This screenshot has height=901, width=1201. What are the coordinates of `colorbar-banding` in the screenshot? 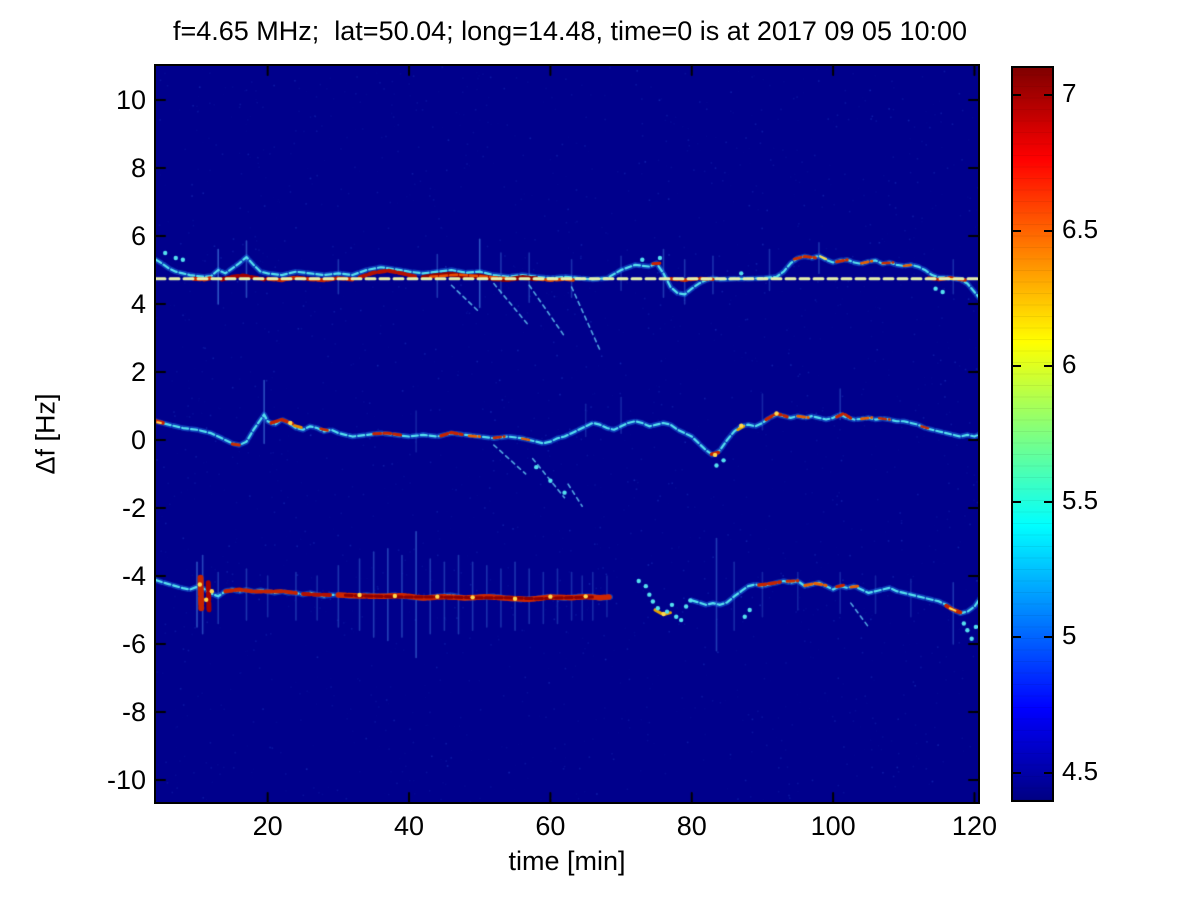 It's located at (1032, 434).